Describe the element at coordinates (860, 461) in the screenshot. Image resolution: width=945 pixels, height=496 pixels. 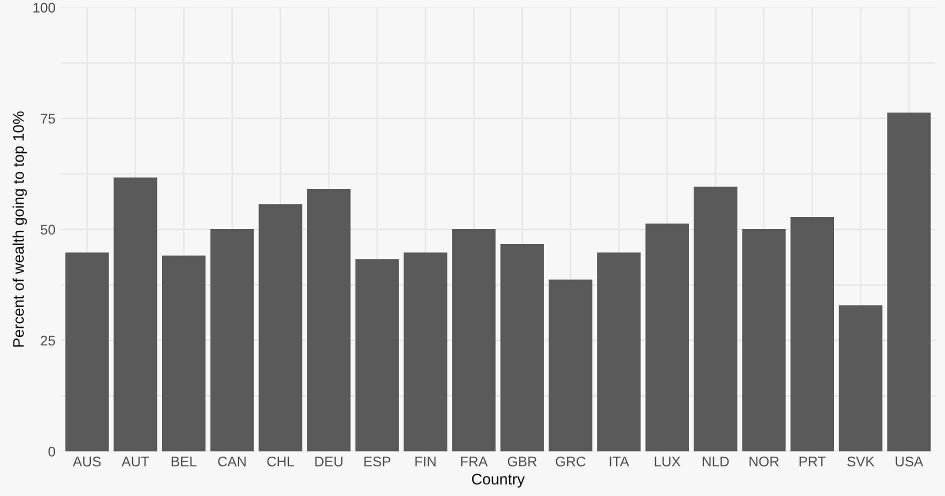
I see `x-tick-label: SVK` at that location.